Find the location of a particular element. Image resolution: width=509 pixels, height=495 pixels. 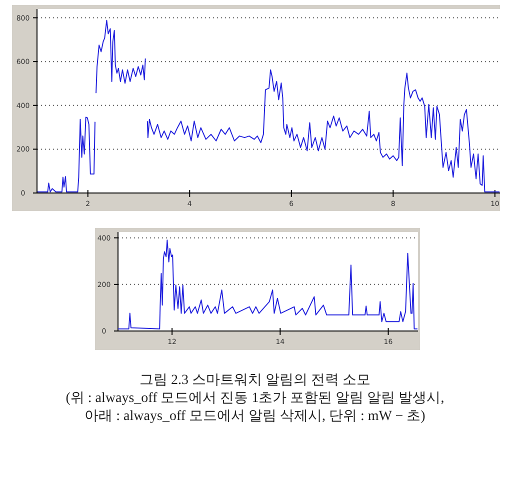

caption: 그림 2.3 스마트워치 알림의 전력 소모 is located at coordinates (255, 380).